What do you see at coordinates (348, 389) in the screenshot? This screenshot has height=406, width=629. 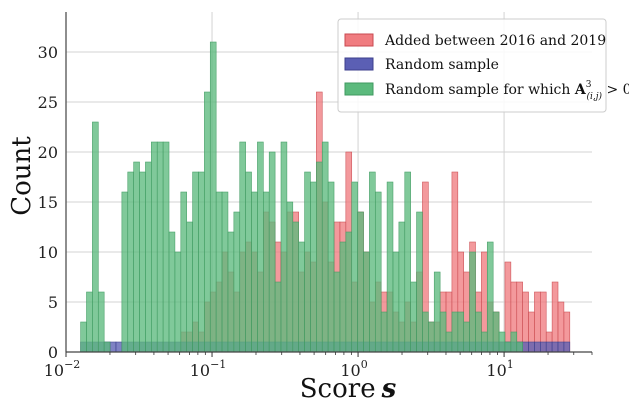 I see `x-axis-label: Score s` at bounding box center [348, 389].